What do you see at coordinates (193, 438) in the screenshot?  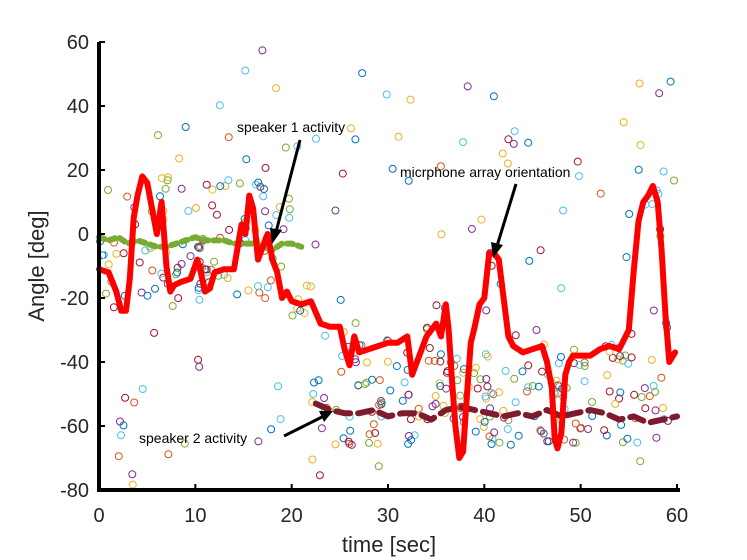 I see `annotation-speaker-2: speaker 2 activity` at bounding box center [193, 438].